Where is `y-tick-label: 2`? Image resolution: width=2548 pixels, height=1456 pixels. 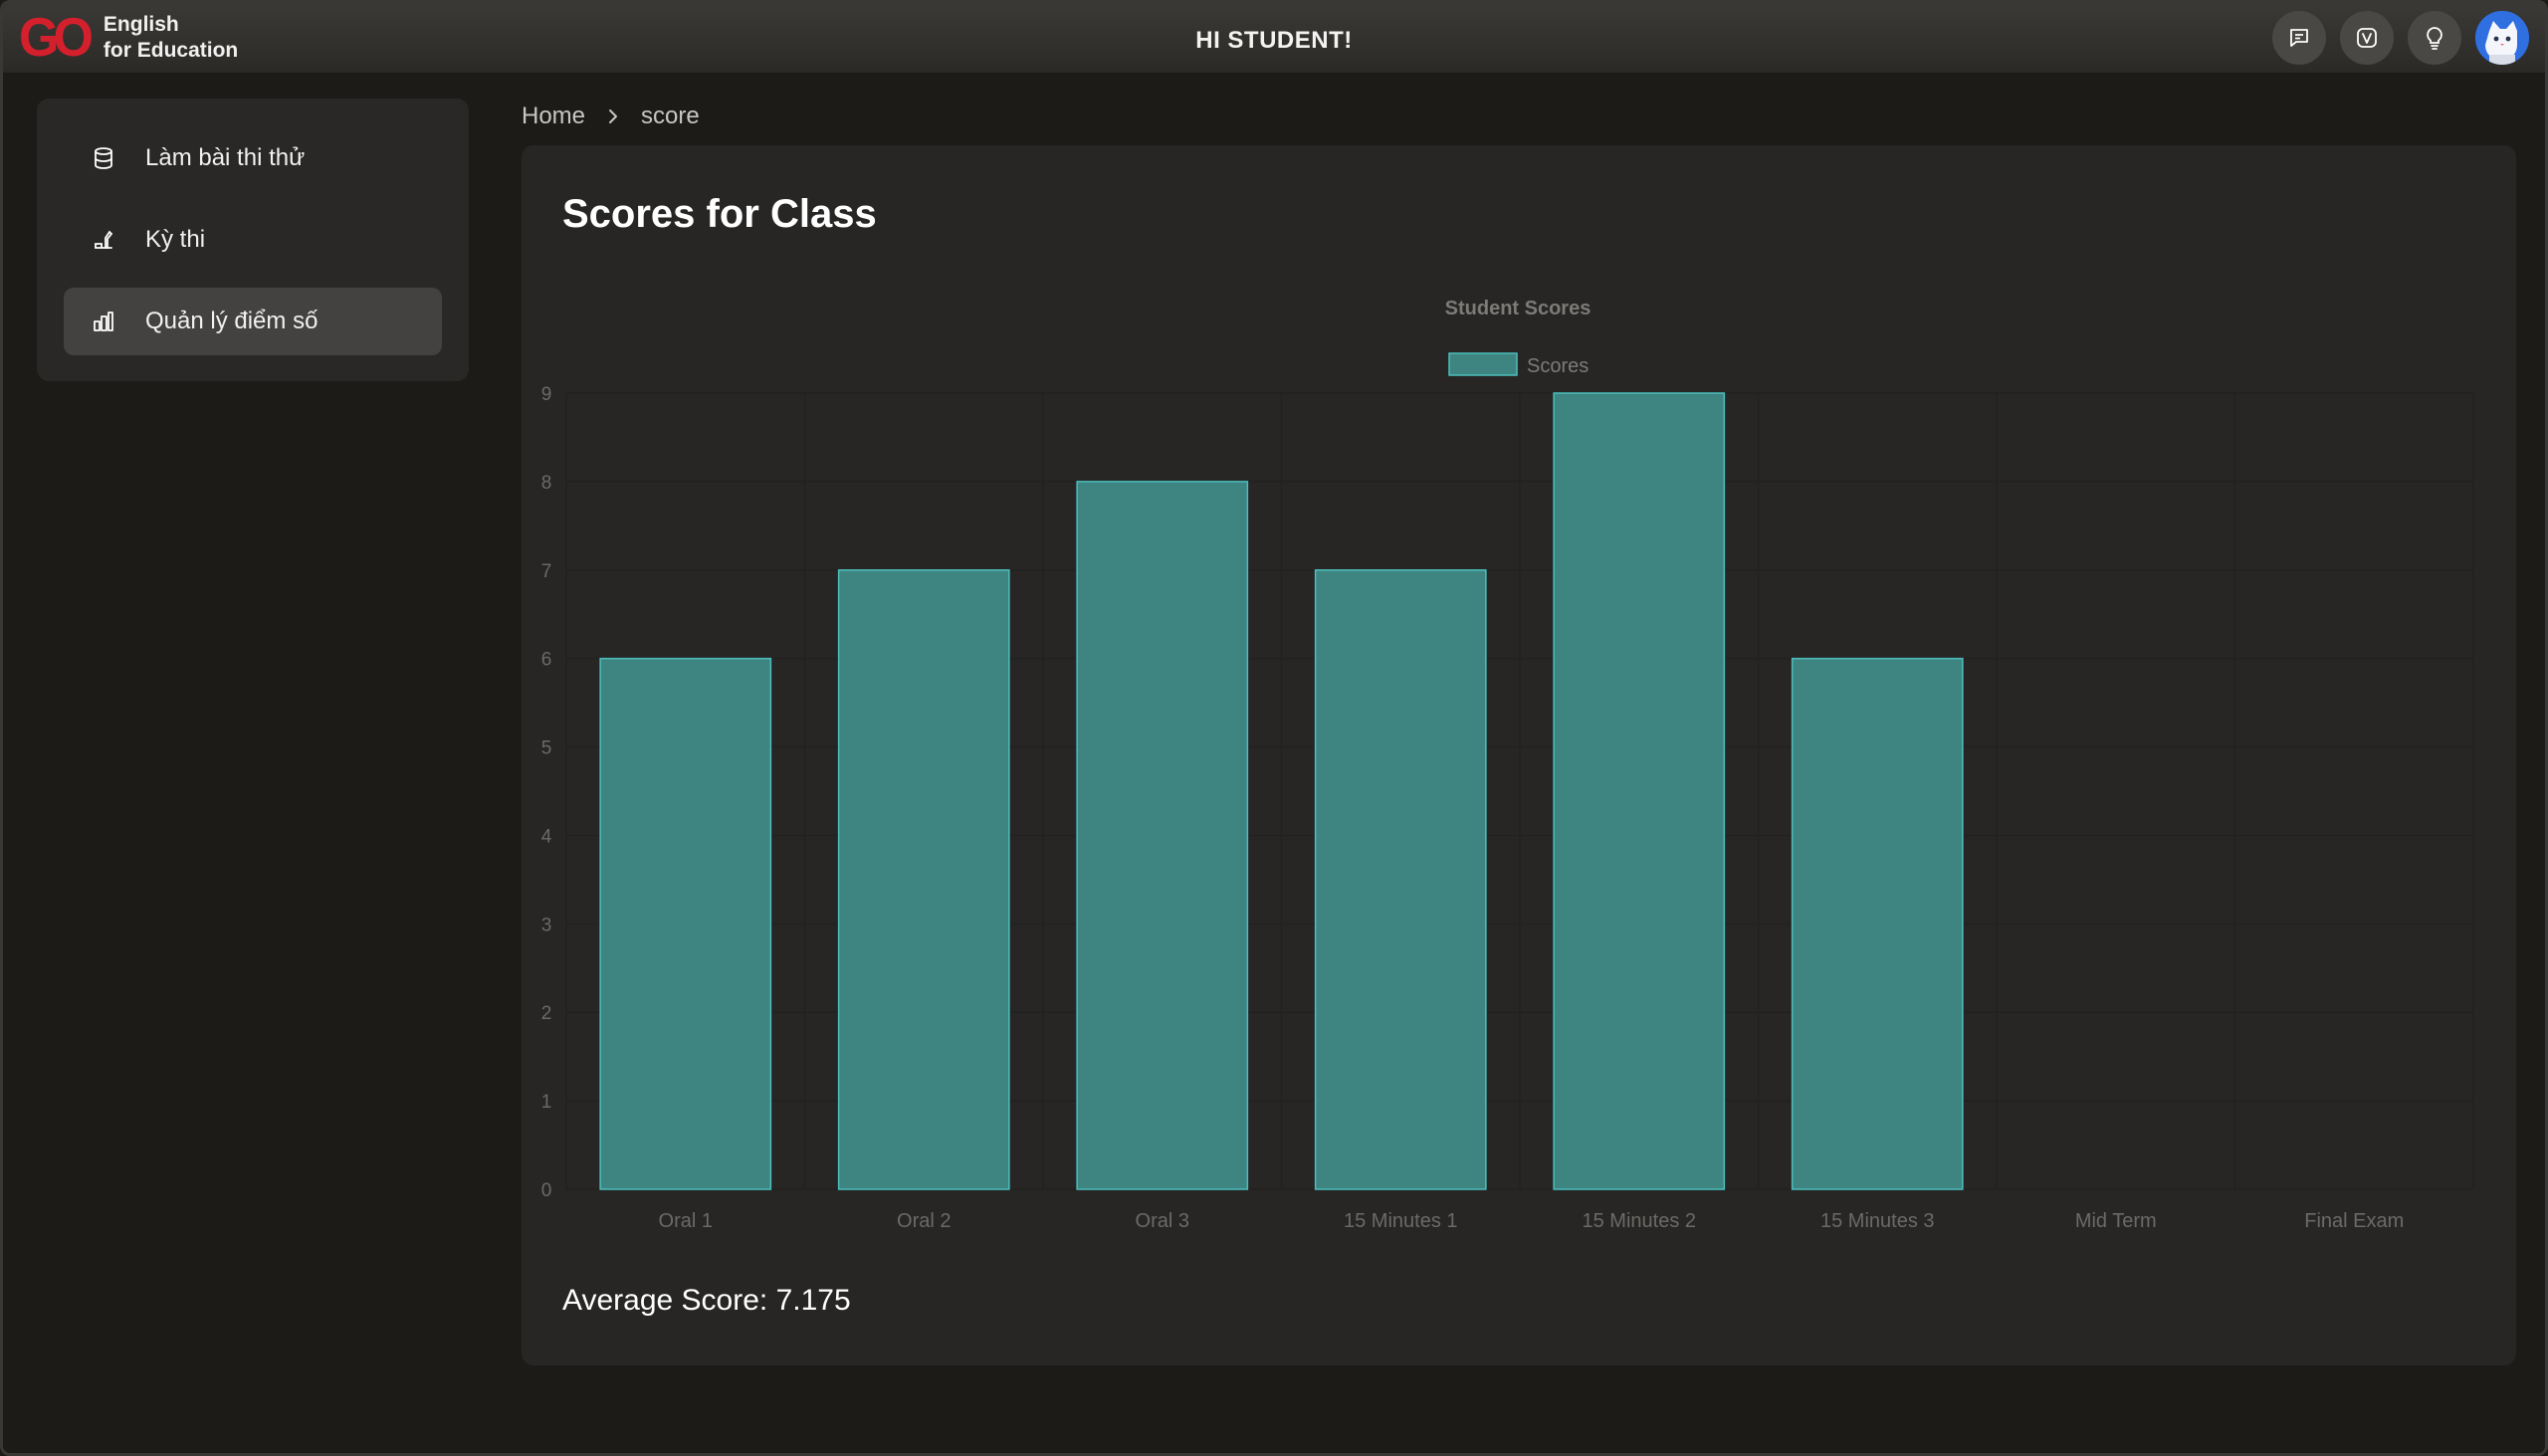
y-tick-label: 2 is located at coordinates (546, 1013).